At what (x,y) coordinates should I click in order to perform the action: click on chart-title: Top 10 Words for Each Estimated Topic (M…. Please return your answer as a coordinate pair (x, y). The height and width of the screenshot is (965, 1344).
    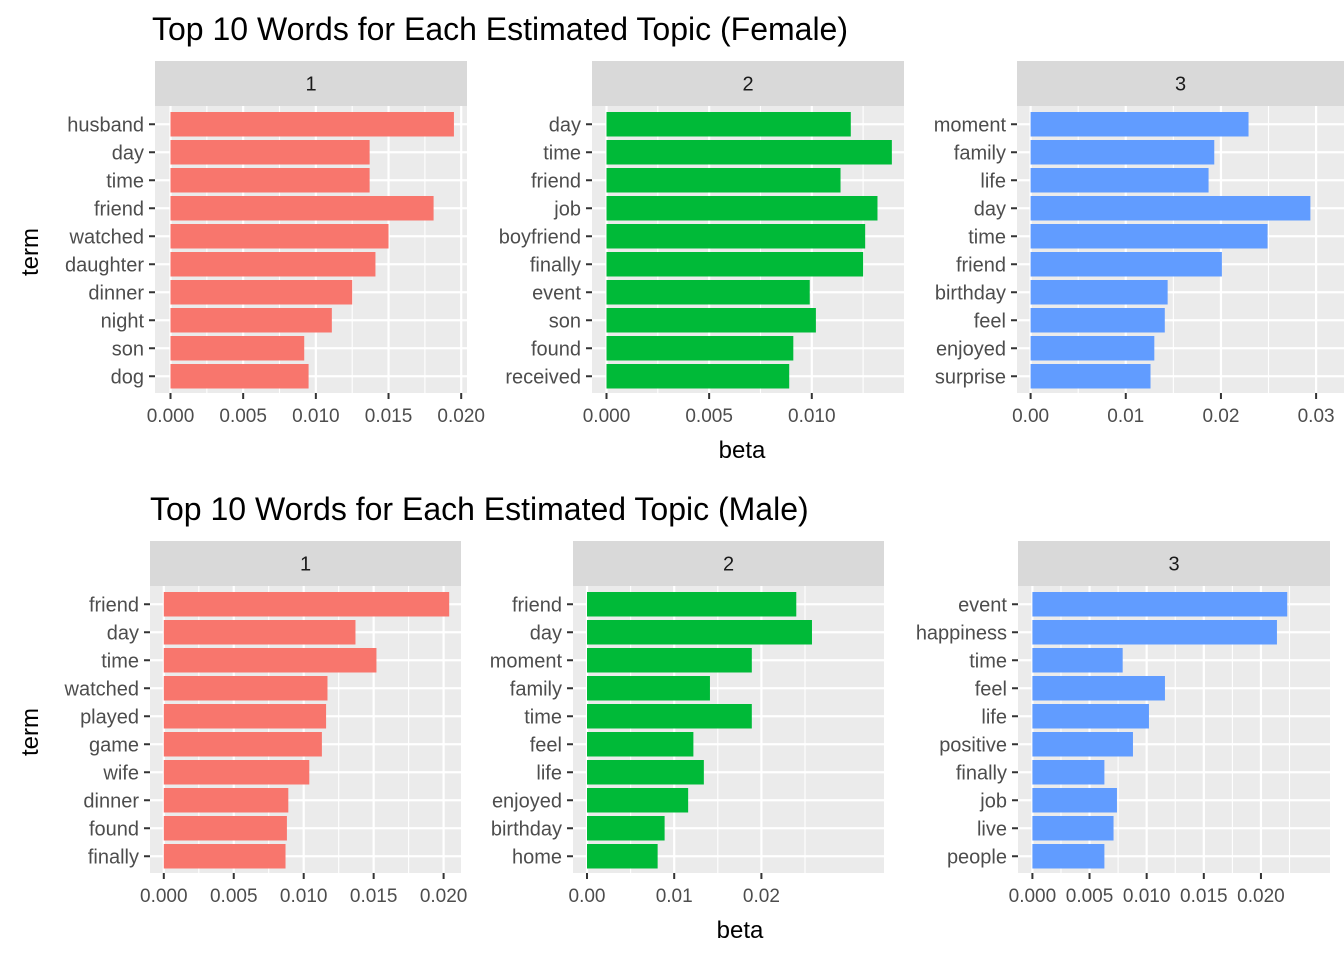
    Looking at the image, I should click on (479, 509).